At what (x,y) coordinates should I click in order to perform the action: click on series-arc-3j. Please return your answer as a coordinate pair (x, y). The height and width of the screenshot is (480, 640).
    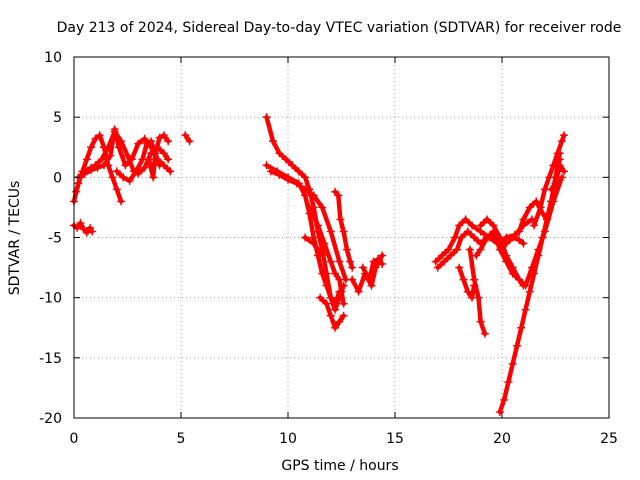
    Looking at the image, I should click on (555, 174).